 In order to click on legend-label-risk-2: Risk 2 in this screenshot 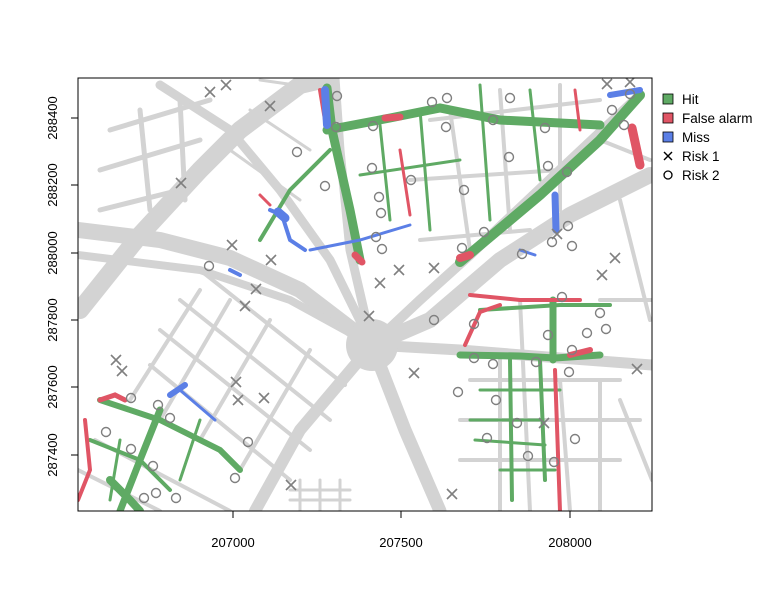, I will do `click(701, 175)`.